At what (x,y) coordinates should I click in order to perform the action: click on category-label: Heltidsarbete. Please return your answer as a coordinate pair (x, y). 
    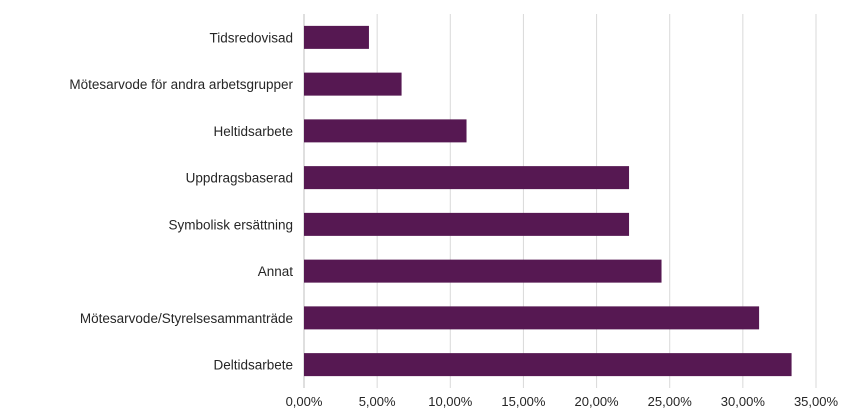
    Looking at the image, I should click on (253, 131).